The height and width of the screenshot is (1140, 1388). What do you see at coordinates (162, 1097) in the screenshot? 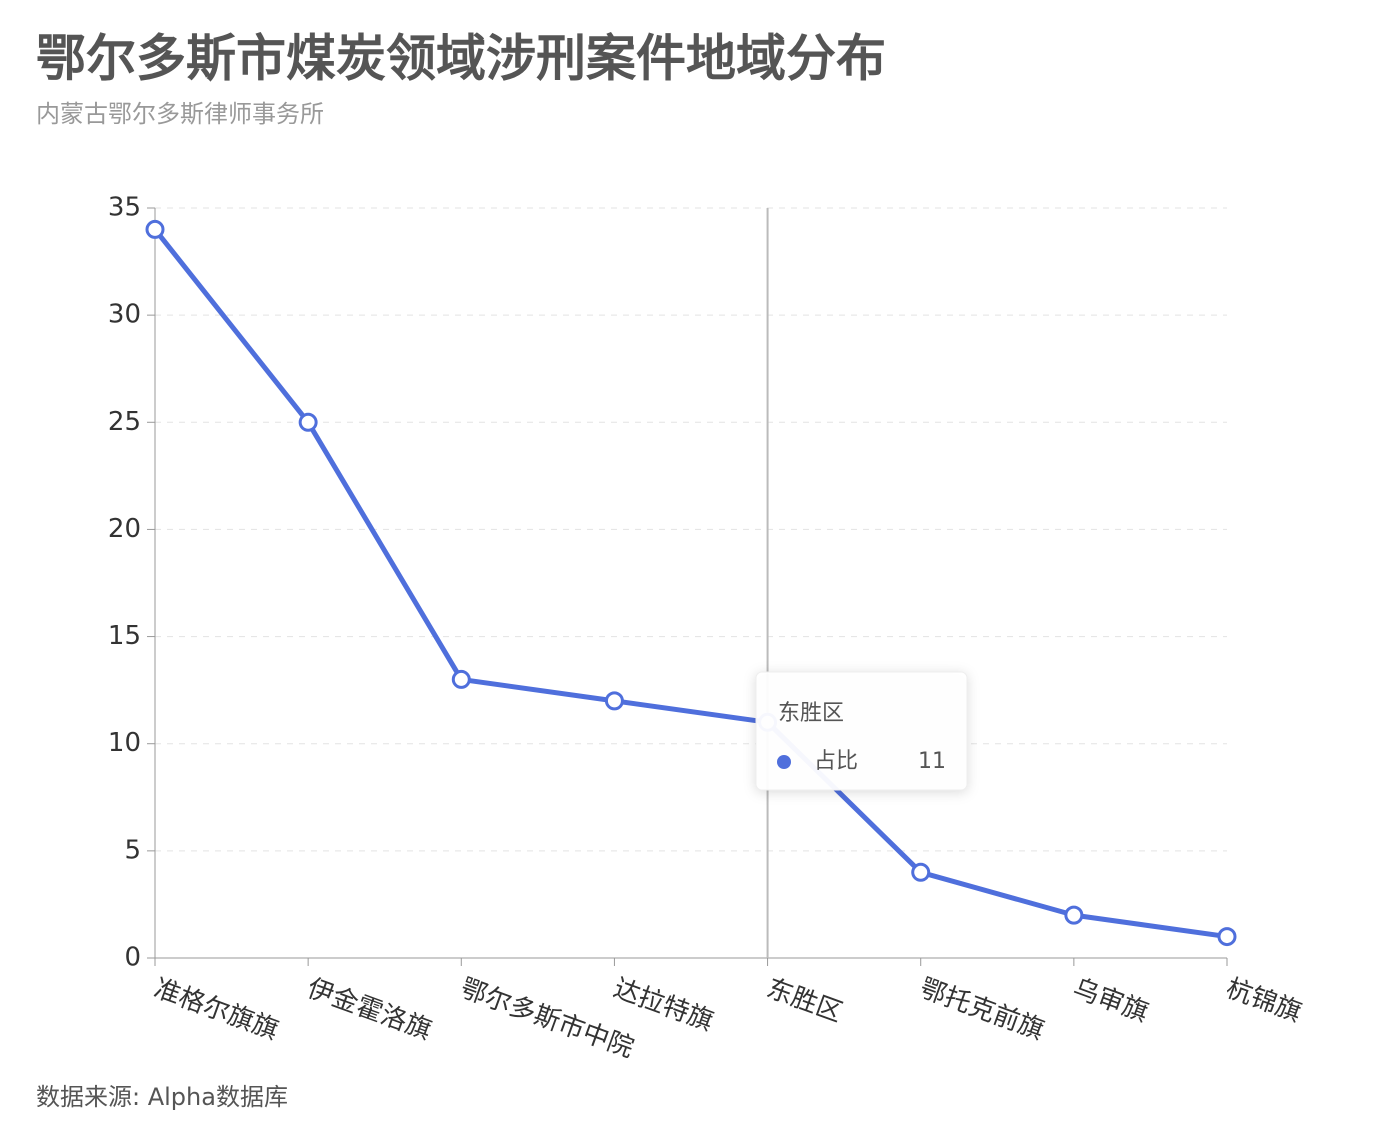
I see `source: 数据来源: Alpha数据库` at bounding box center [162, 1097].